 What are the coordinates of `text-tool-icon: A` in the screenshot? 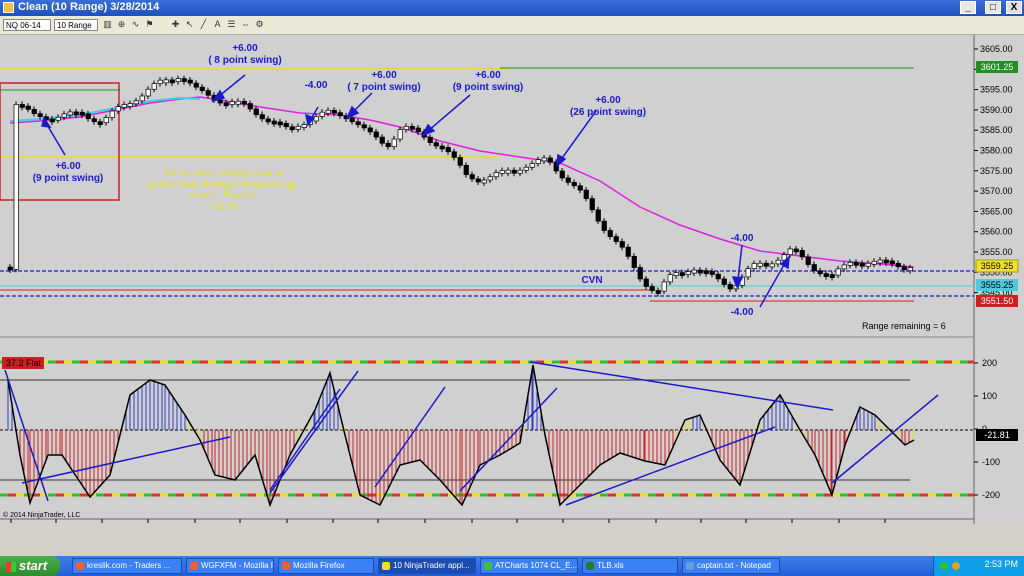 It's located at (217, 24).